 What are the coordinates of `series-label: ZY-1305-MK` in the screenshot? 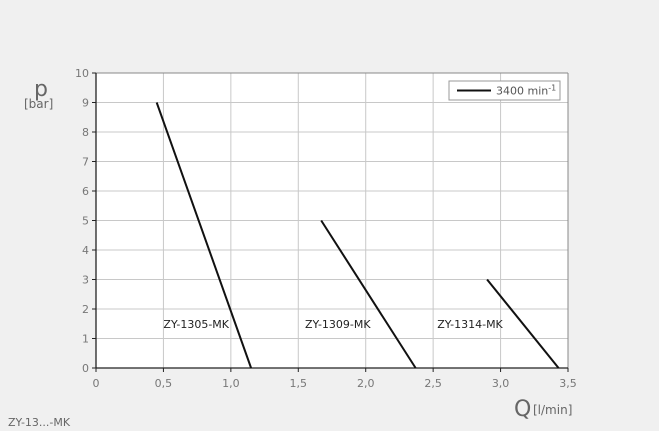 It's located at (196, 324).